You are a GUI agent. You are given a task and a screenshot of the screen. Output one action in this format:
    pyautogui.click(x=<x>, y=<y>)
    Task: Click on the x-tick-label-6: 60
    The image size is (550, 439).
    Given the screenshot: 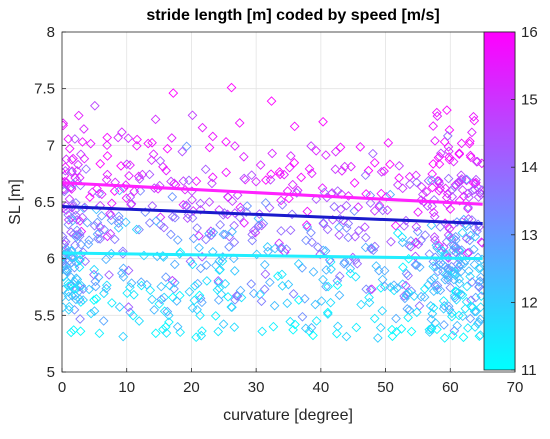 What is the action you would take?
    pyautogui.click(x=450, y=387)
    